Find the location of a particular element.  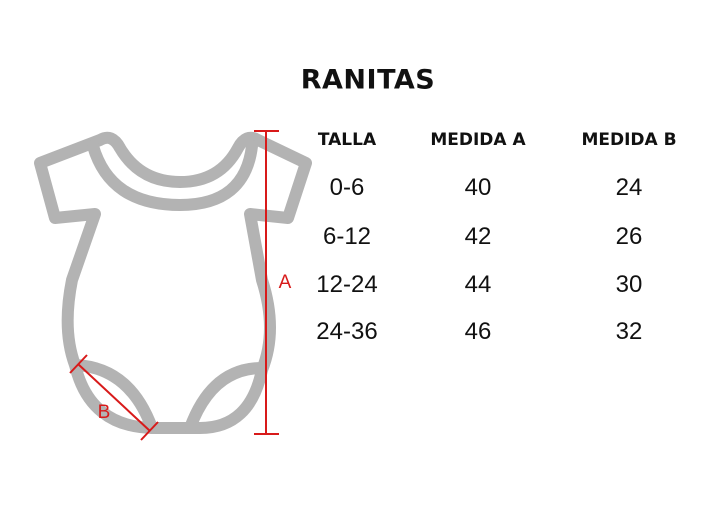

table-cell: 0-6 is located at coordinates (347, 187).